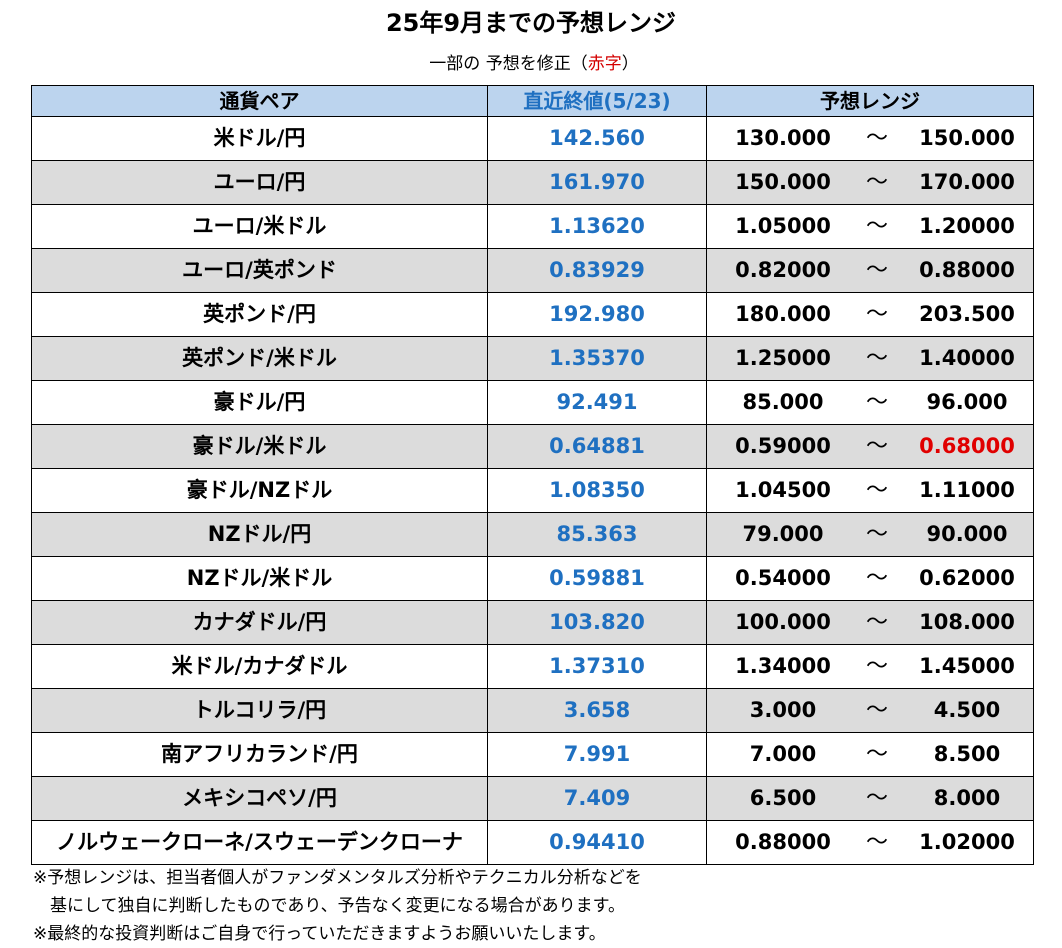 The image size is (1062, 948). Describe the element at coordinates (967, 446) in the screenshot. I see `range-high: 0.68000` at that location.